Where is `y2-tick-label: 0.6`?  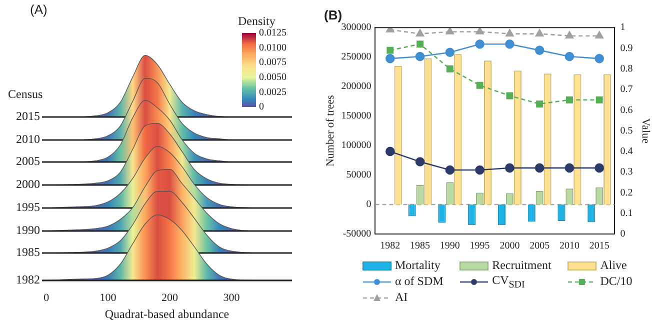
y2-tick-label: 0.6 is located at coordinates (626, 110).